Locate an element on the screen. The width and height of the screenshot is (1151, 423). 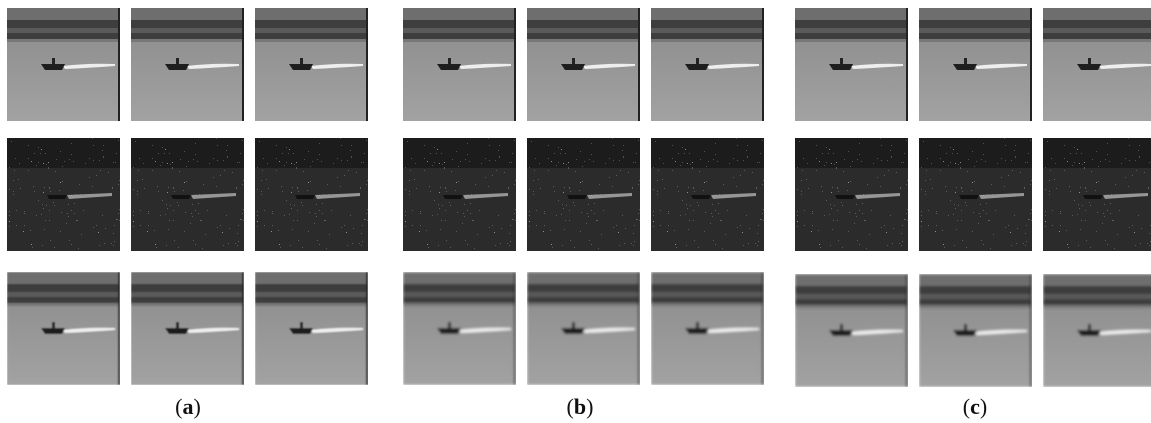
label-part: b is located at coordinates (580, 406).